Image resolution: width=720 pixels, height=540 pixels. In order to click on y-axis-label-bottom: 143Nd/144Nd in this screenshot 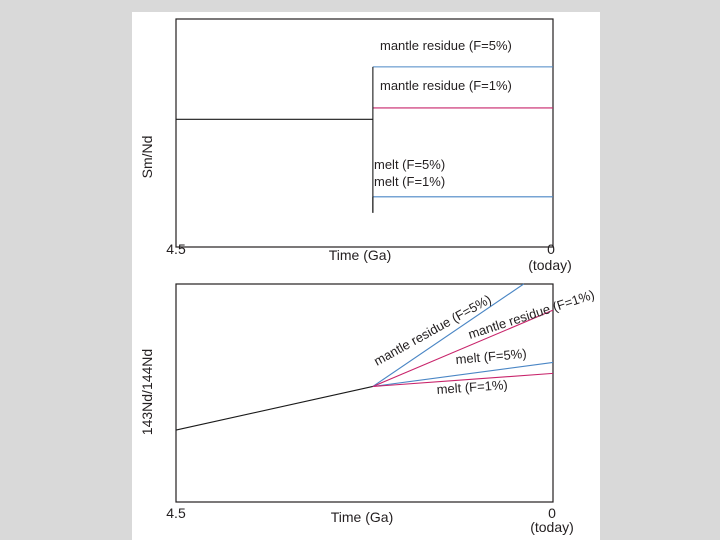, I will do `click(147, 392)`.